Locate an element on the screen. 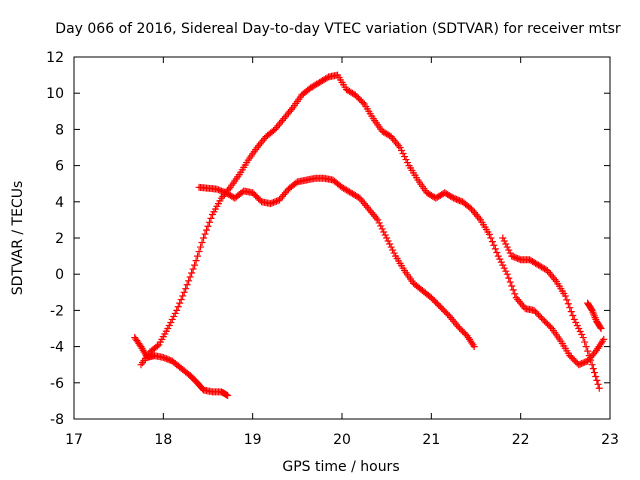 The height and width of the screenshot is (480, 640). x-axis-title: GPS time / hours is located at coordinates (340, 467).